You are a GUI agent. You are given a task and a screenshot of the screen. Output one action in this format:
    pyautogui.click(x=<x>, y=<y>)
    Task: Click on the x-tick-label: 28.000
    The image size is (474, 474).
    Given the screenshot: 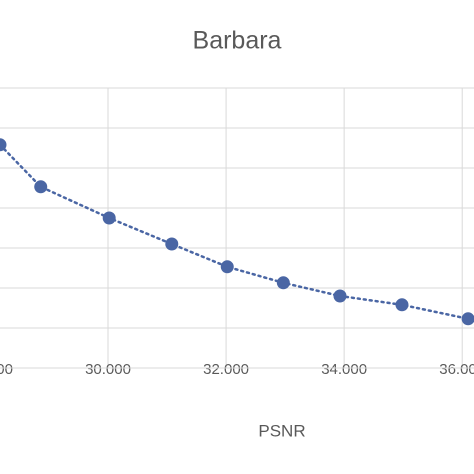 What is the action you would take?
    pyautogui.click(x=6, y=369)
    